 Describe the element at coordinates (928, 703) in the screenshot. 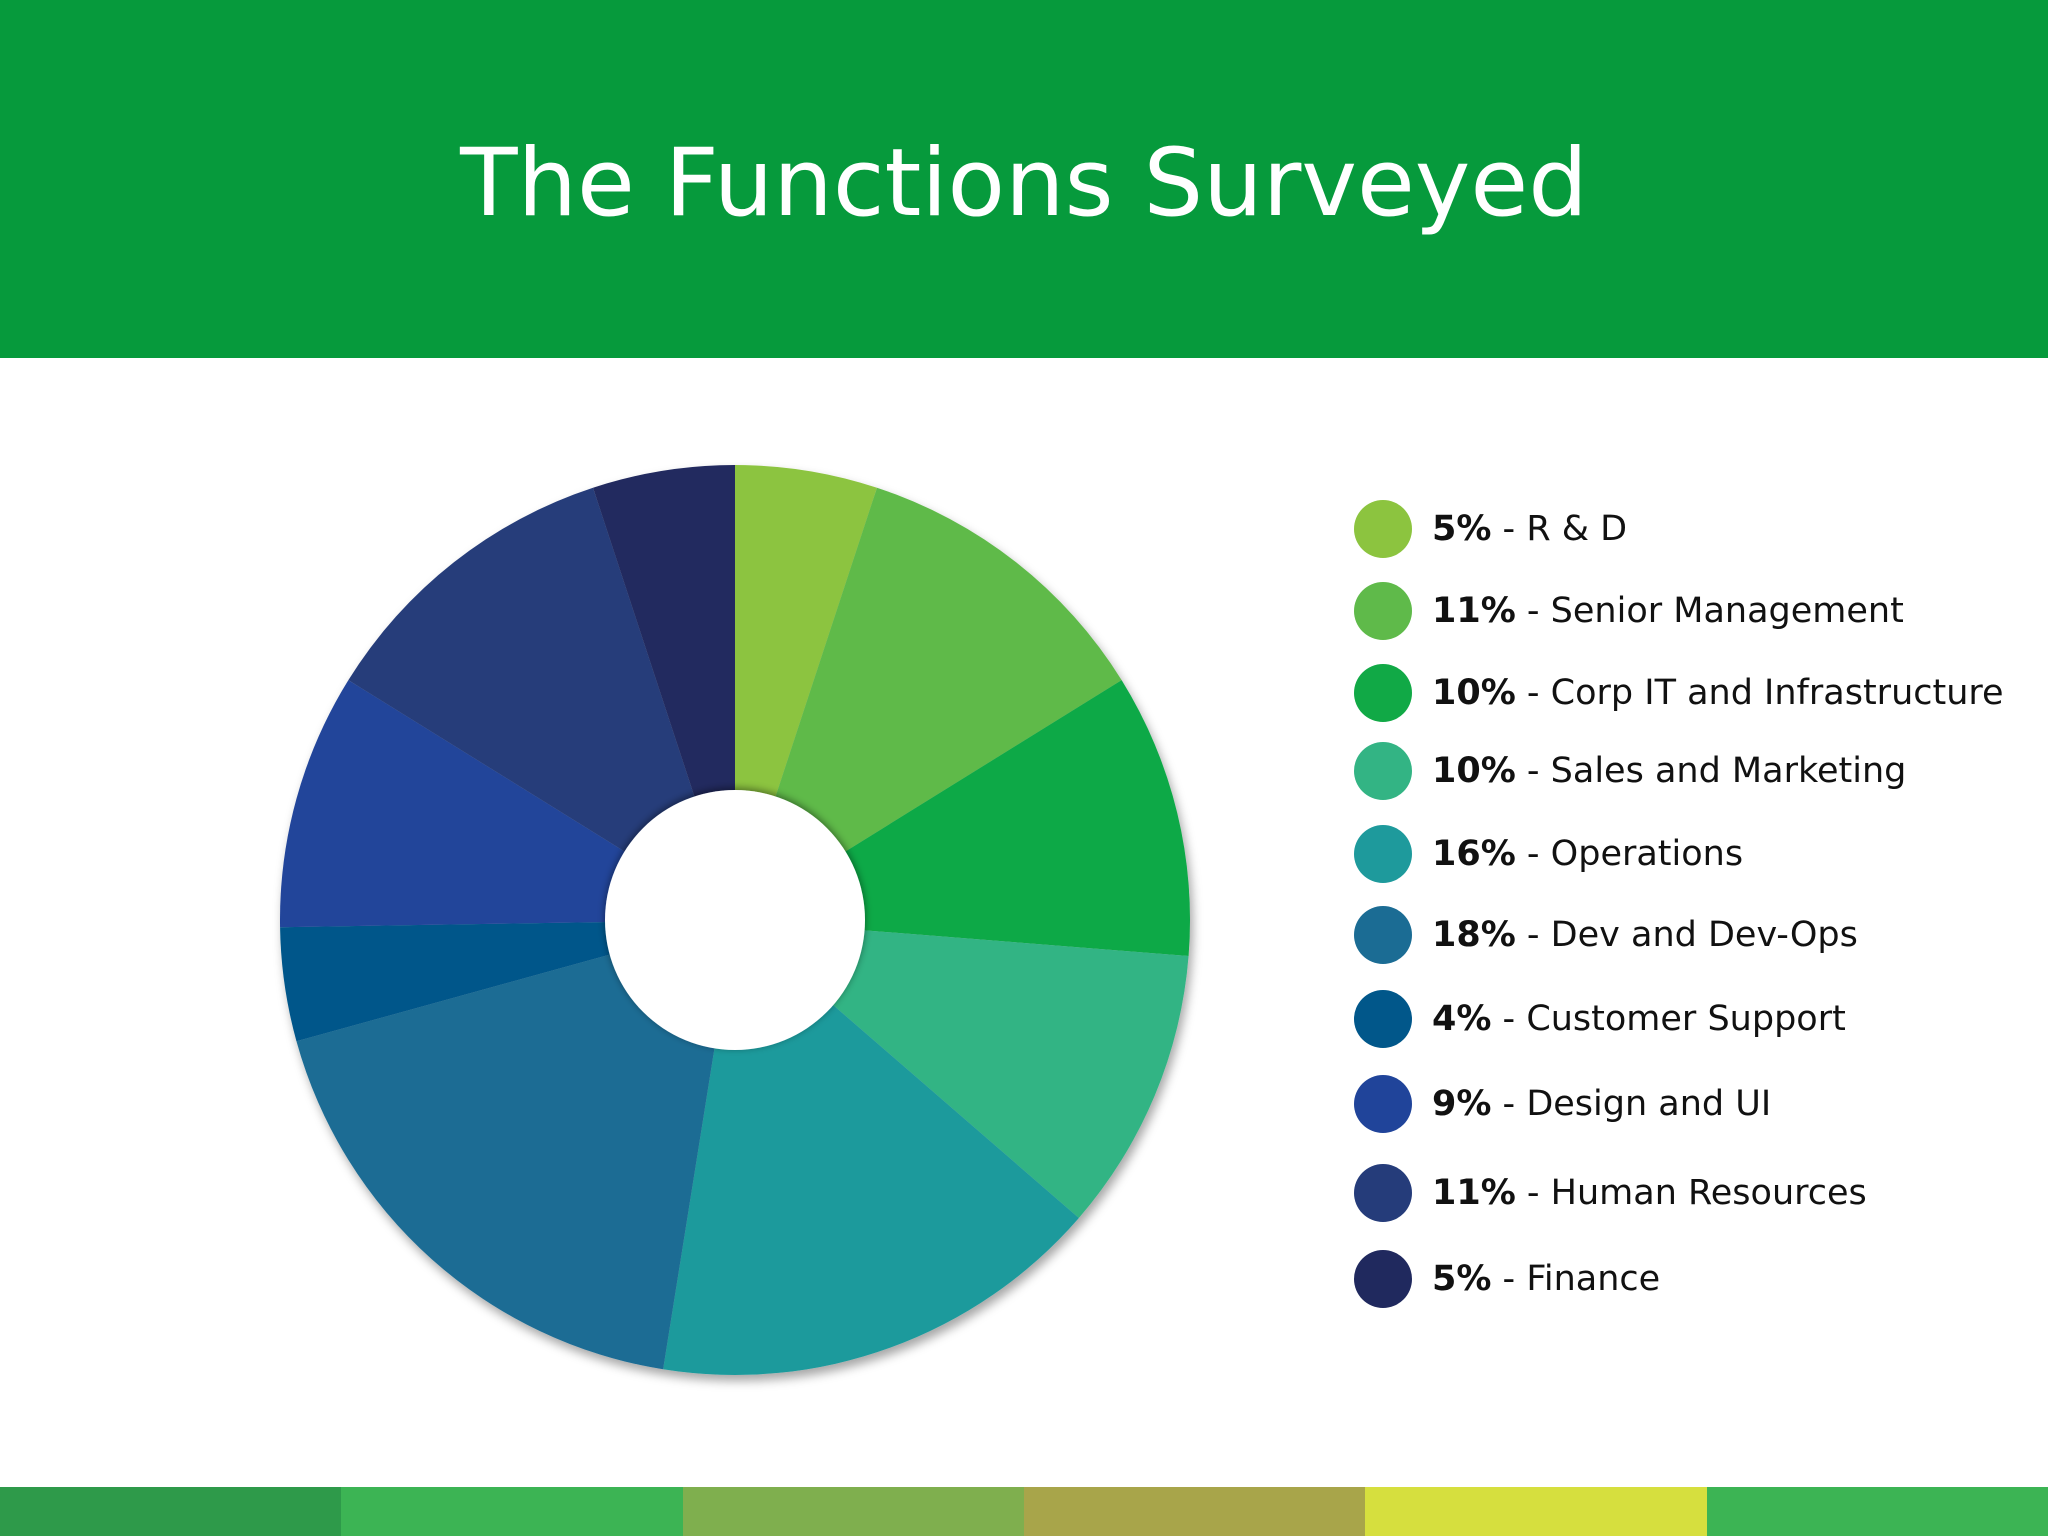

I see `pie-slice-senior-management` at that location.